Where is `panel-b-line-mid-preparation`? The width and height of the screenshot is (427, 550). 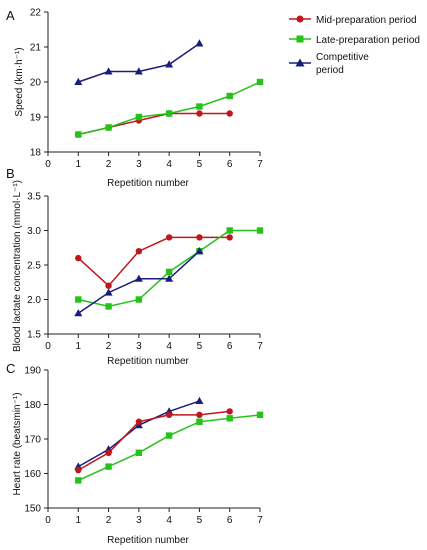
panel-b-line-mid-preparation is located at coordinates (153, 261).